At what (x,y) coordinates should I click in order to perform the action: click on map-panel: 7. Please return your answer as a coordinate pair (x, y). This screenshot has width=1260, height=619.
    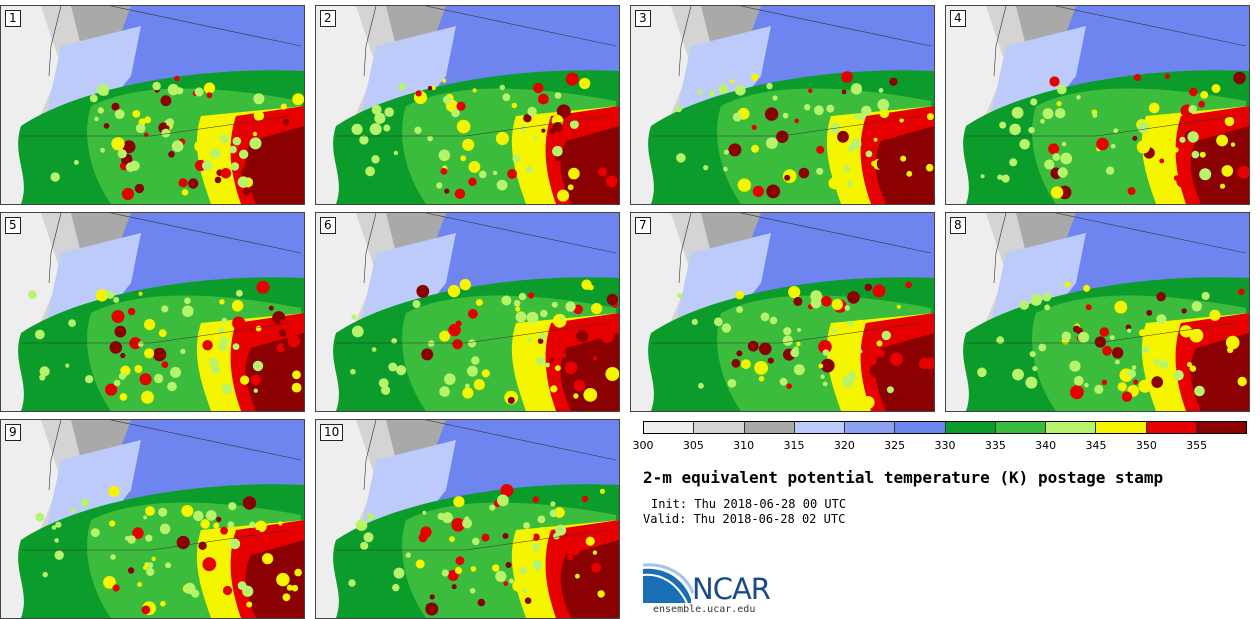
    Looking at the image, I should click on (782, 312).